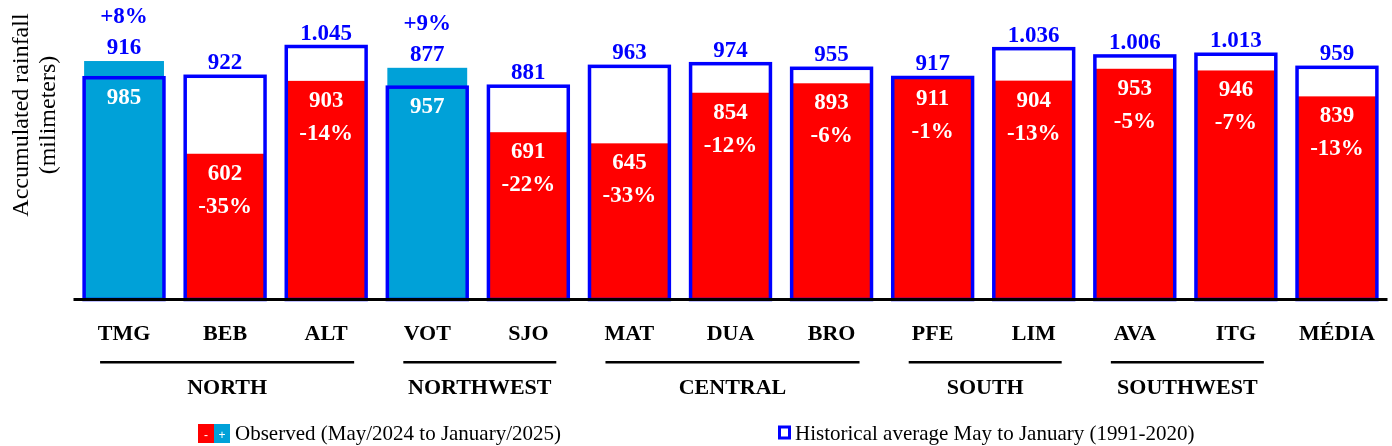  Describe the element at coordinates (326, 99) in the screenshot. I see `data-label: 903` at that location.